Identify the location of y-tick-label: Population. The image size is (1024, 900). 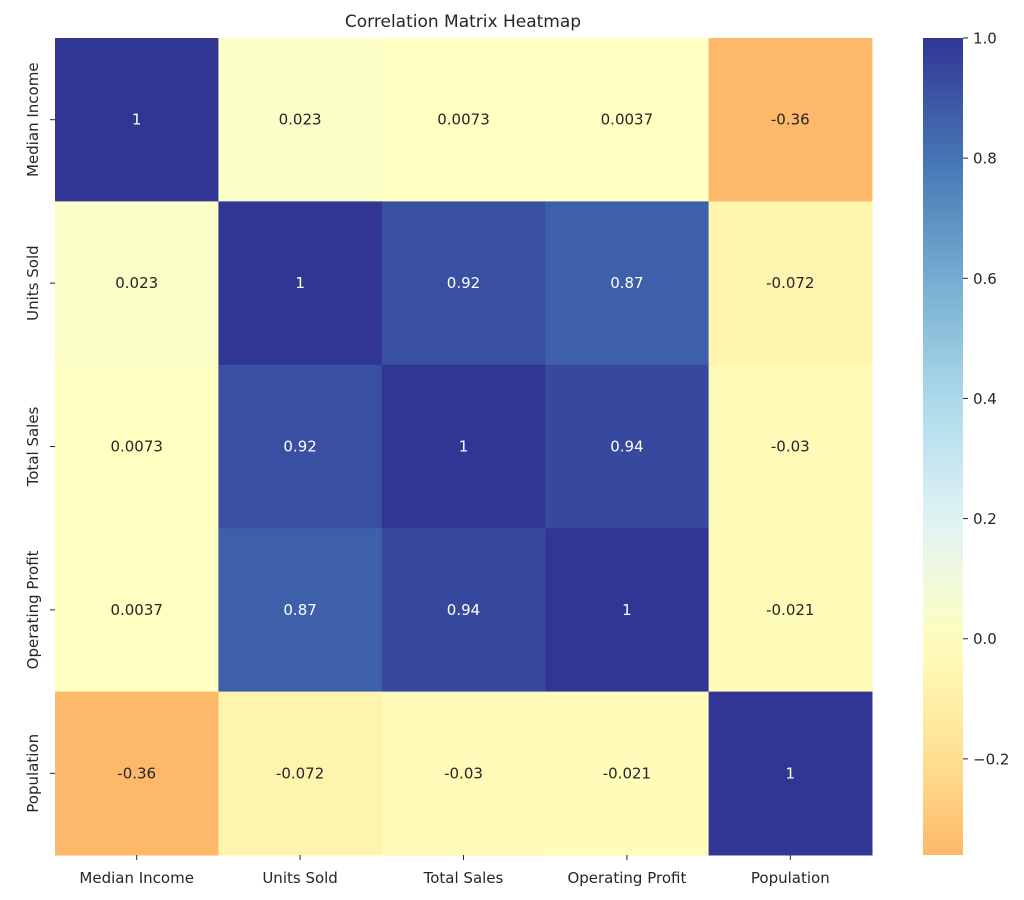
(33, 773).